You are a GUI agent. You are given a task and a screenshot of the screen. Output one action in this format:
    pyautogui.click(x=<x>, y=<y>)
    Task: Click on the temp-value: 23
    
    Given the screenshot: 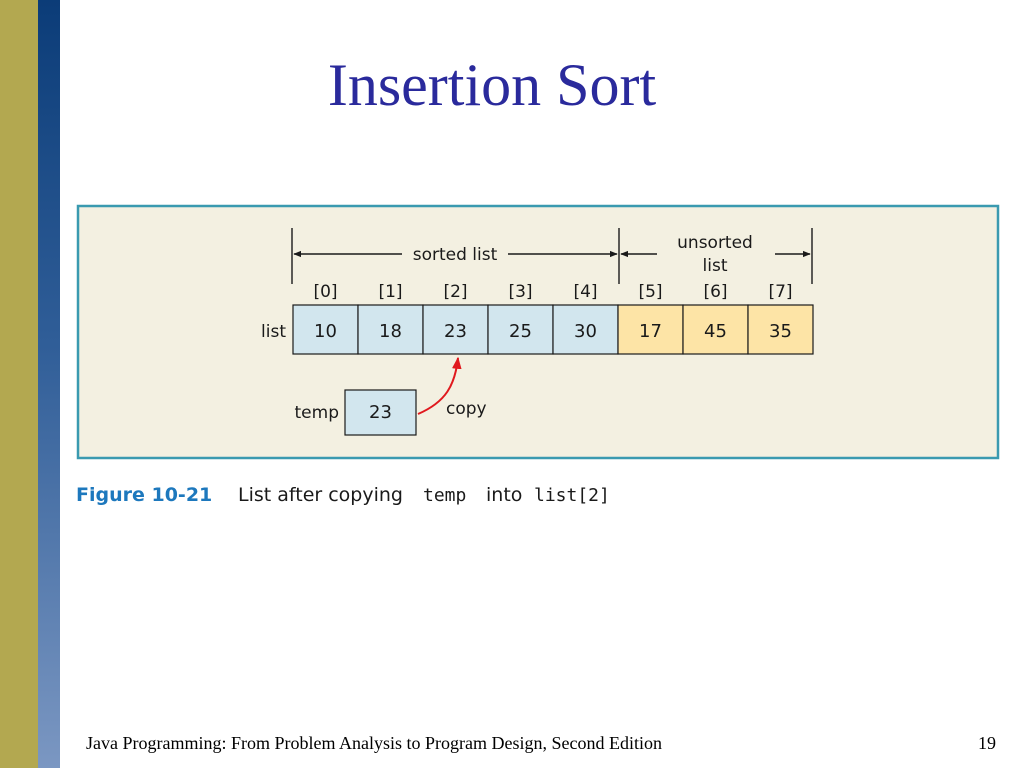 What is the action you would take?
    pyautogui.click(x=380, y=412)
    